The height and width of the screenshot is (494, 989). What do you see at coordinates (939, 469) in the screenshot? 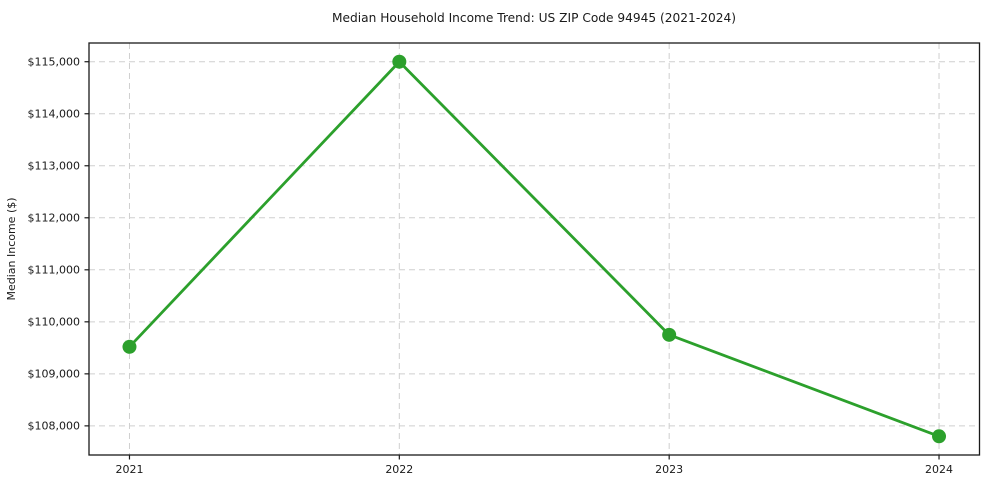
I see `x-tick-label: 2024` at bounding box center [939, 469].